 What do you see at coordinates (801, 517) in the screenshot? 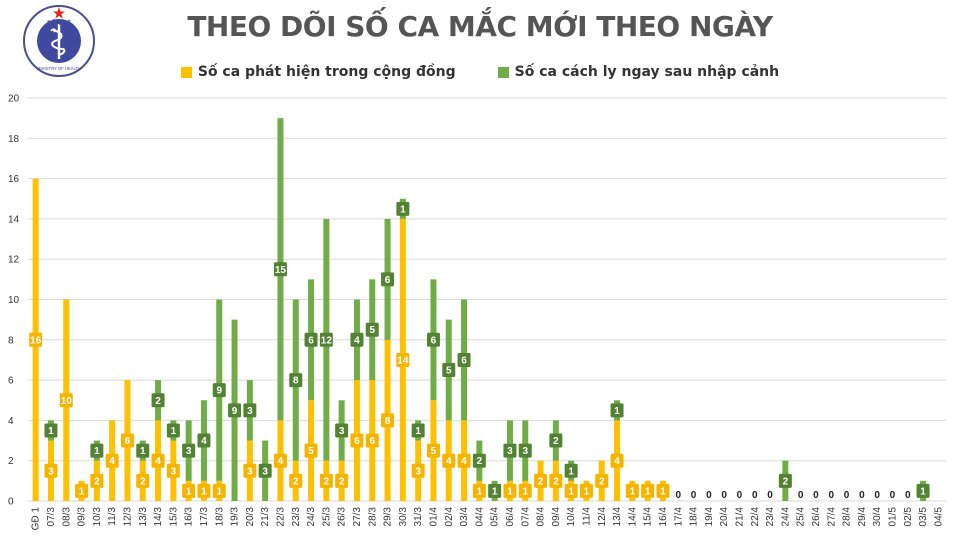
I see `x-tick-label: 25/4` at bounding box center [801, 517].